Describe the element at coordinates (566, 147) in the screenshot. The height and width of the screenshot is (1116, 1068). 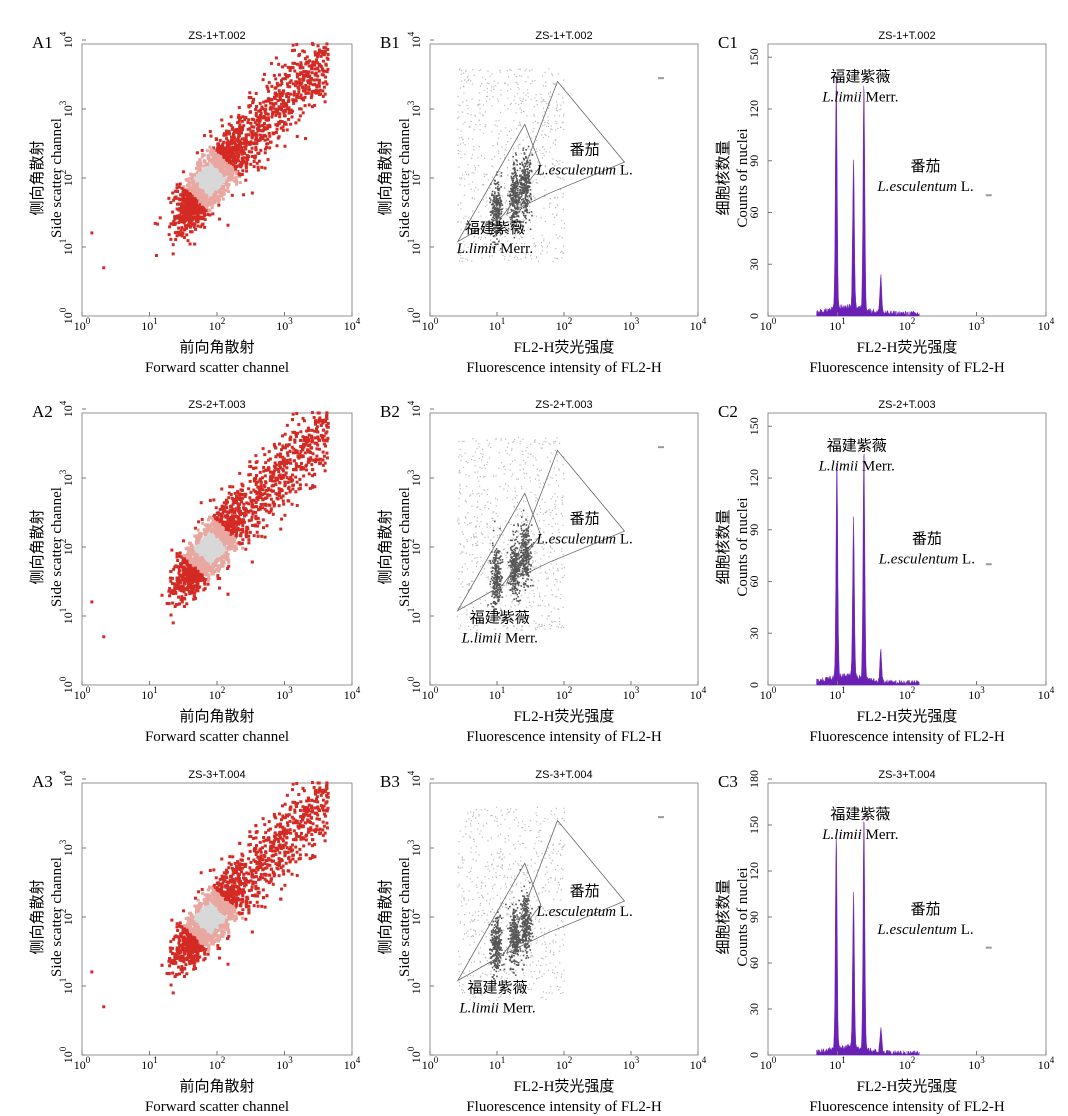
I see `gate-esculentum` at that location.